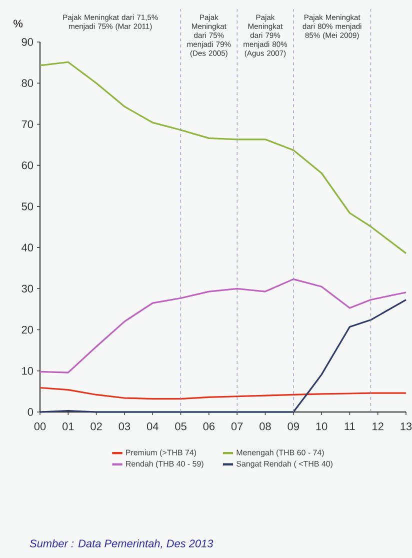  What do you see at coordinates (237, 426) in the screenshot?
I see `x-tick-label: 07` at bounding box center [237, 426].